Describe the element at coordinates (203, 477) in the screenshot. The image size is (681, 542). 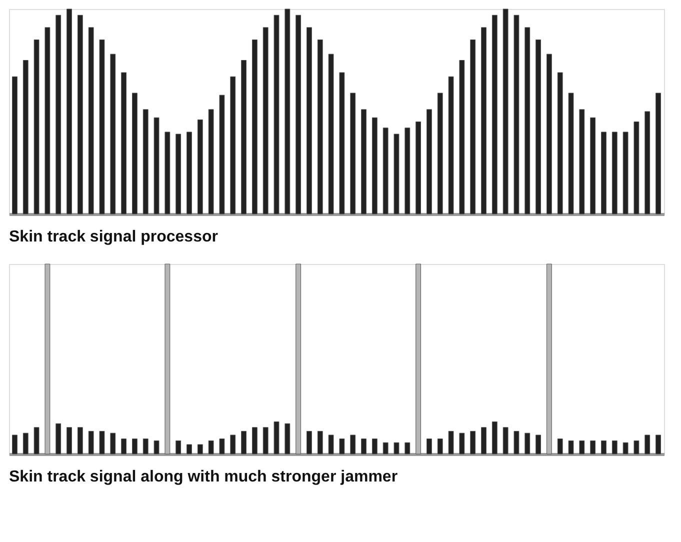
I see `text: Skin track signal along with much stronger jammer` at that location.